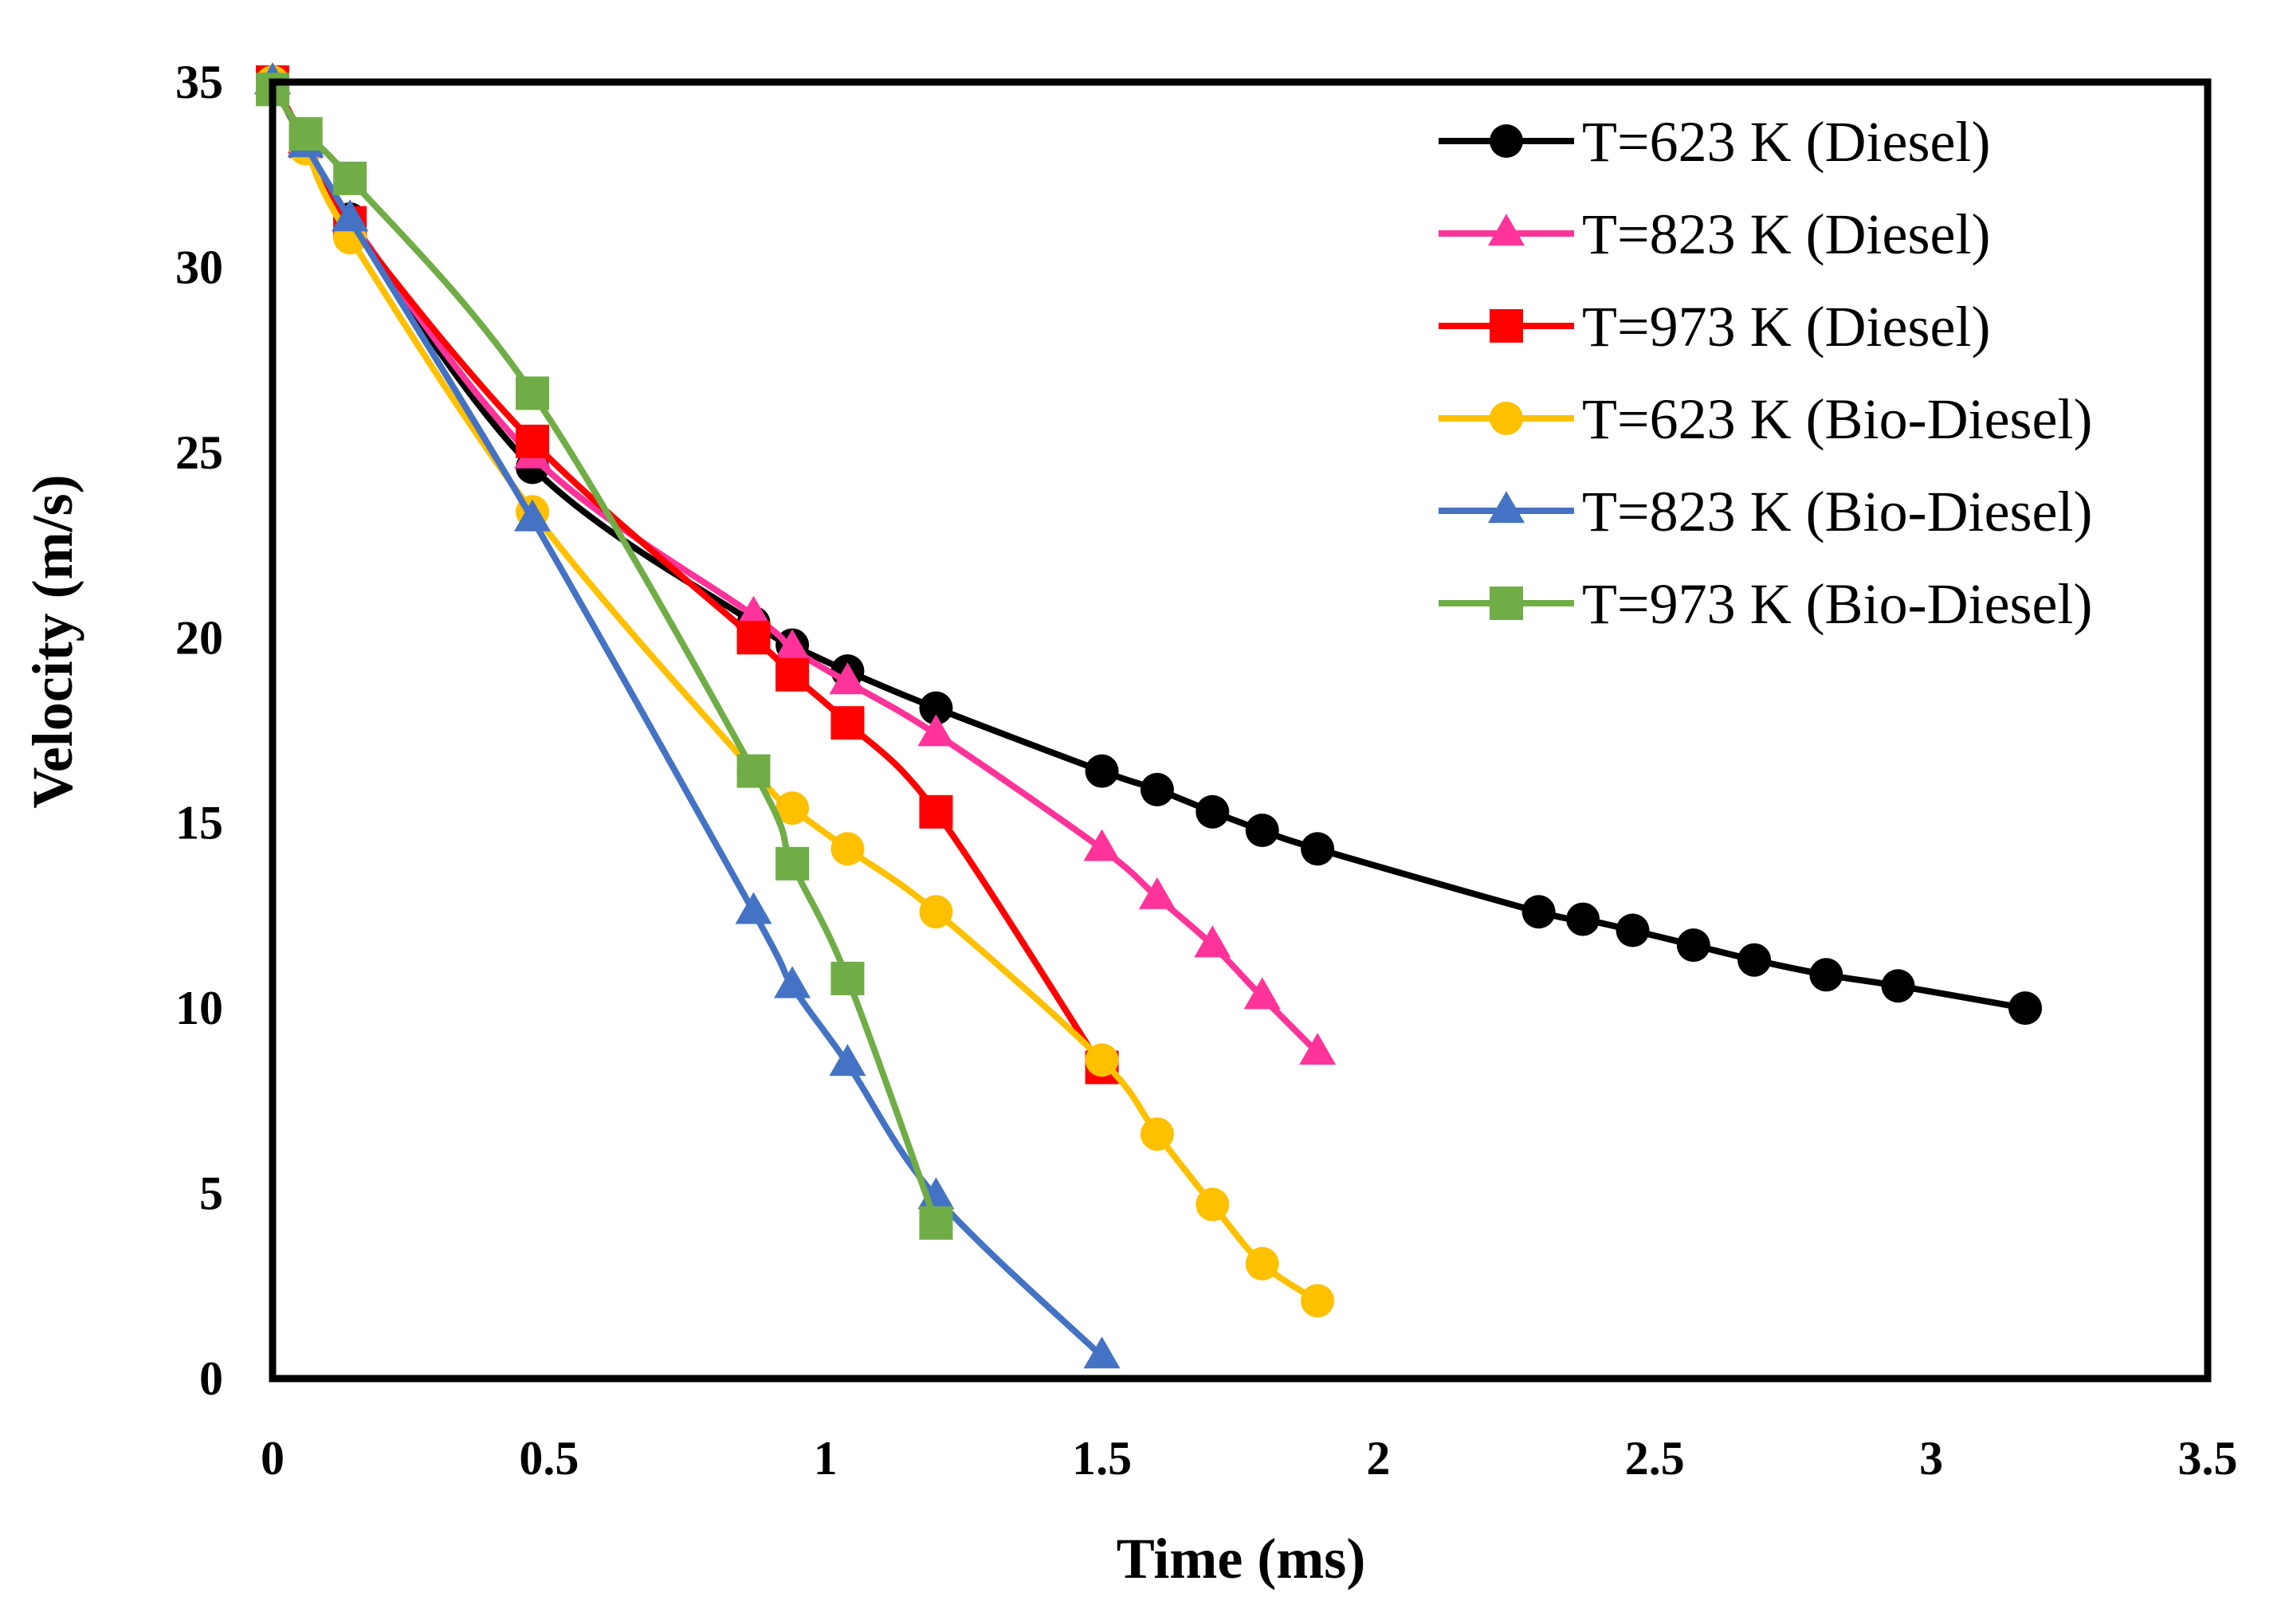 This screenshot has height=1624, width=2281. Describe the element at coordinates (2208, 1458) in the screenshot. I see `x-tick-label: 3.5` at that location.